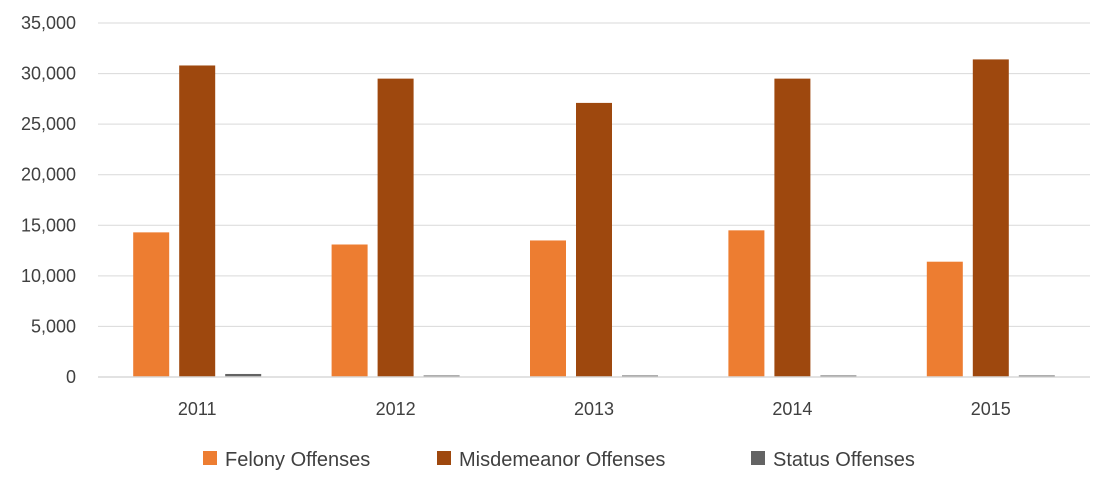  What do you see at coordinates (297, 460) in the screenshot?
I see `legend-label: Felony Offenses` at bounding box center [297, 460].